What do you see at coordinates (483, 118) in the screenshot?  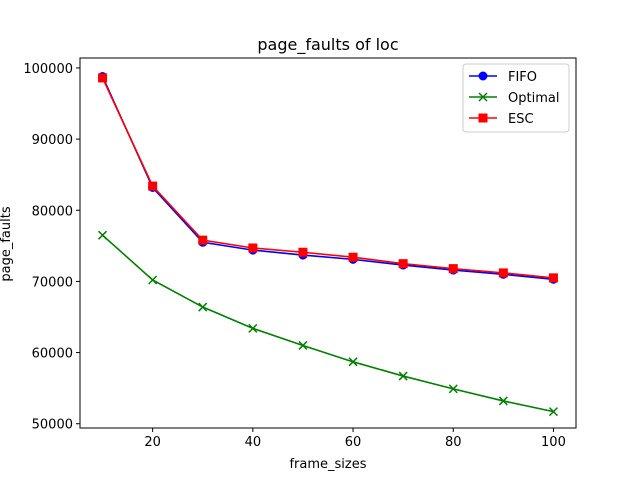 I see `legend-marker-esc` at bounding box center [483, 118].